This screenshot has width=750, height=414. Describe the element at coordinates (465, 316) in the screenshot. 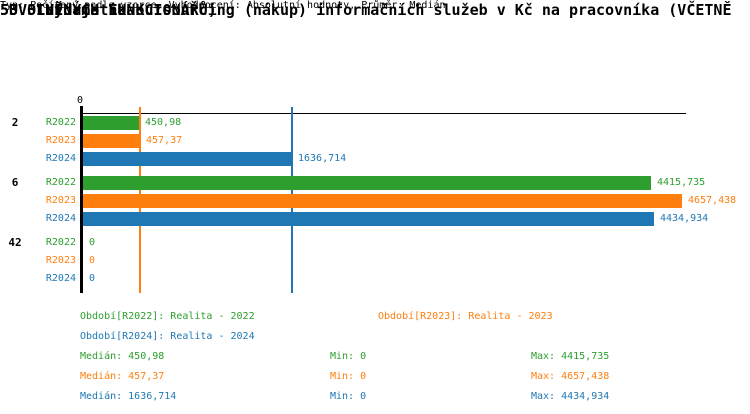

I see `legend-item-r2023: Období[R2023]: Realita - 2023` at that location.